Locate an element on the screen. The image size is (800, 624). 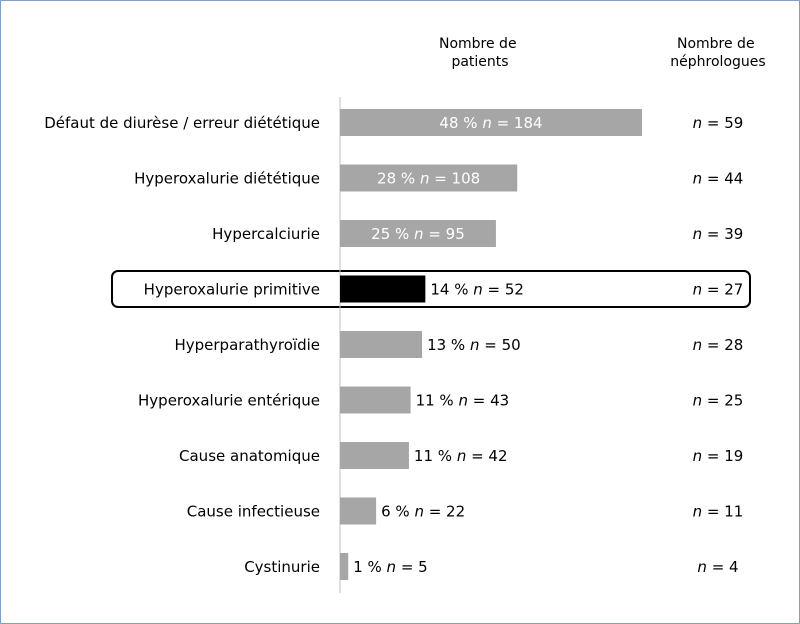
nephrologist-count: n = 11 is located at coordinates (718, 512).